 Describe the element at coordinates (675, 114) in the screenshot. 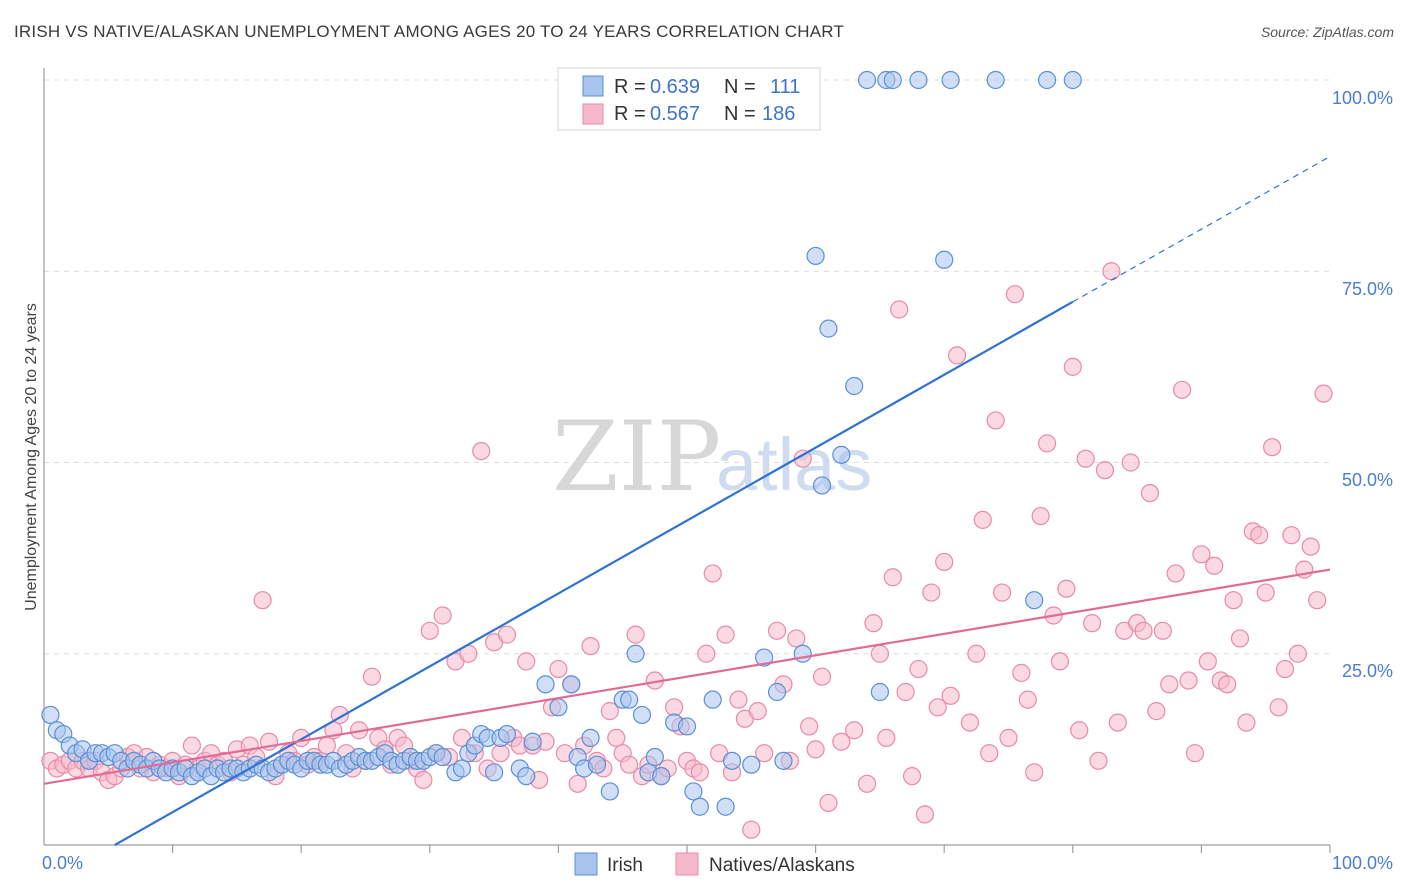

I see `natives-r-value: 0.567` at that location.